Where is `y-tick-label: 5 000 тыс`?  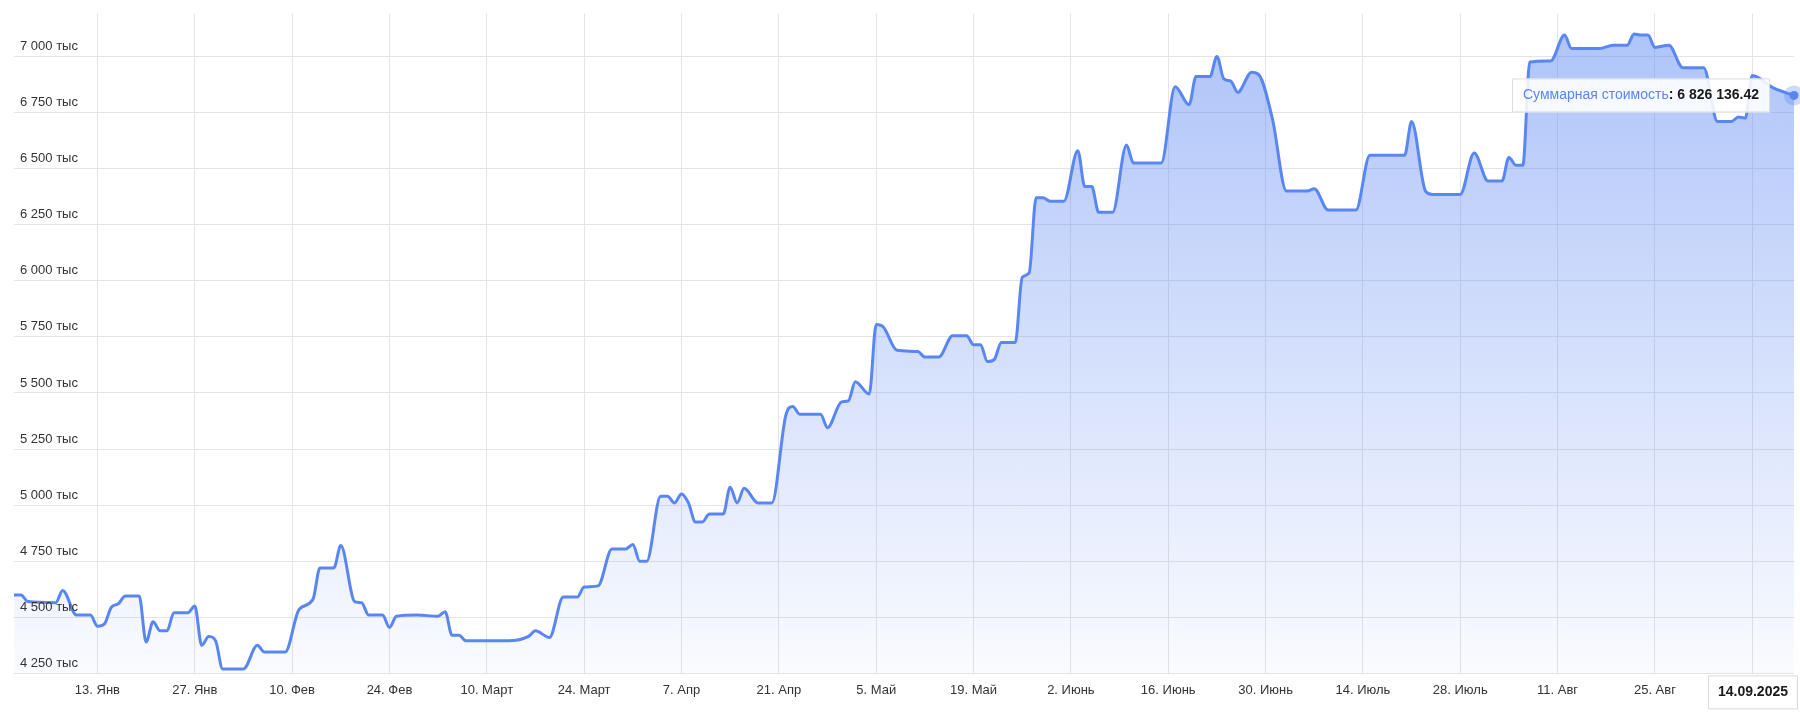 y-tick-label: 5 000 тыс is located at coordinates (49, 494).